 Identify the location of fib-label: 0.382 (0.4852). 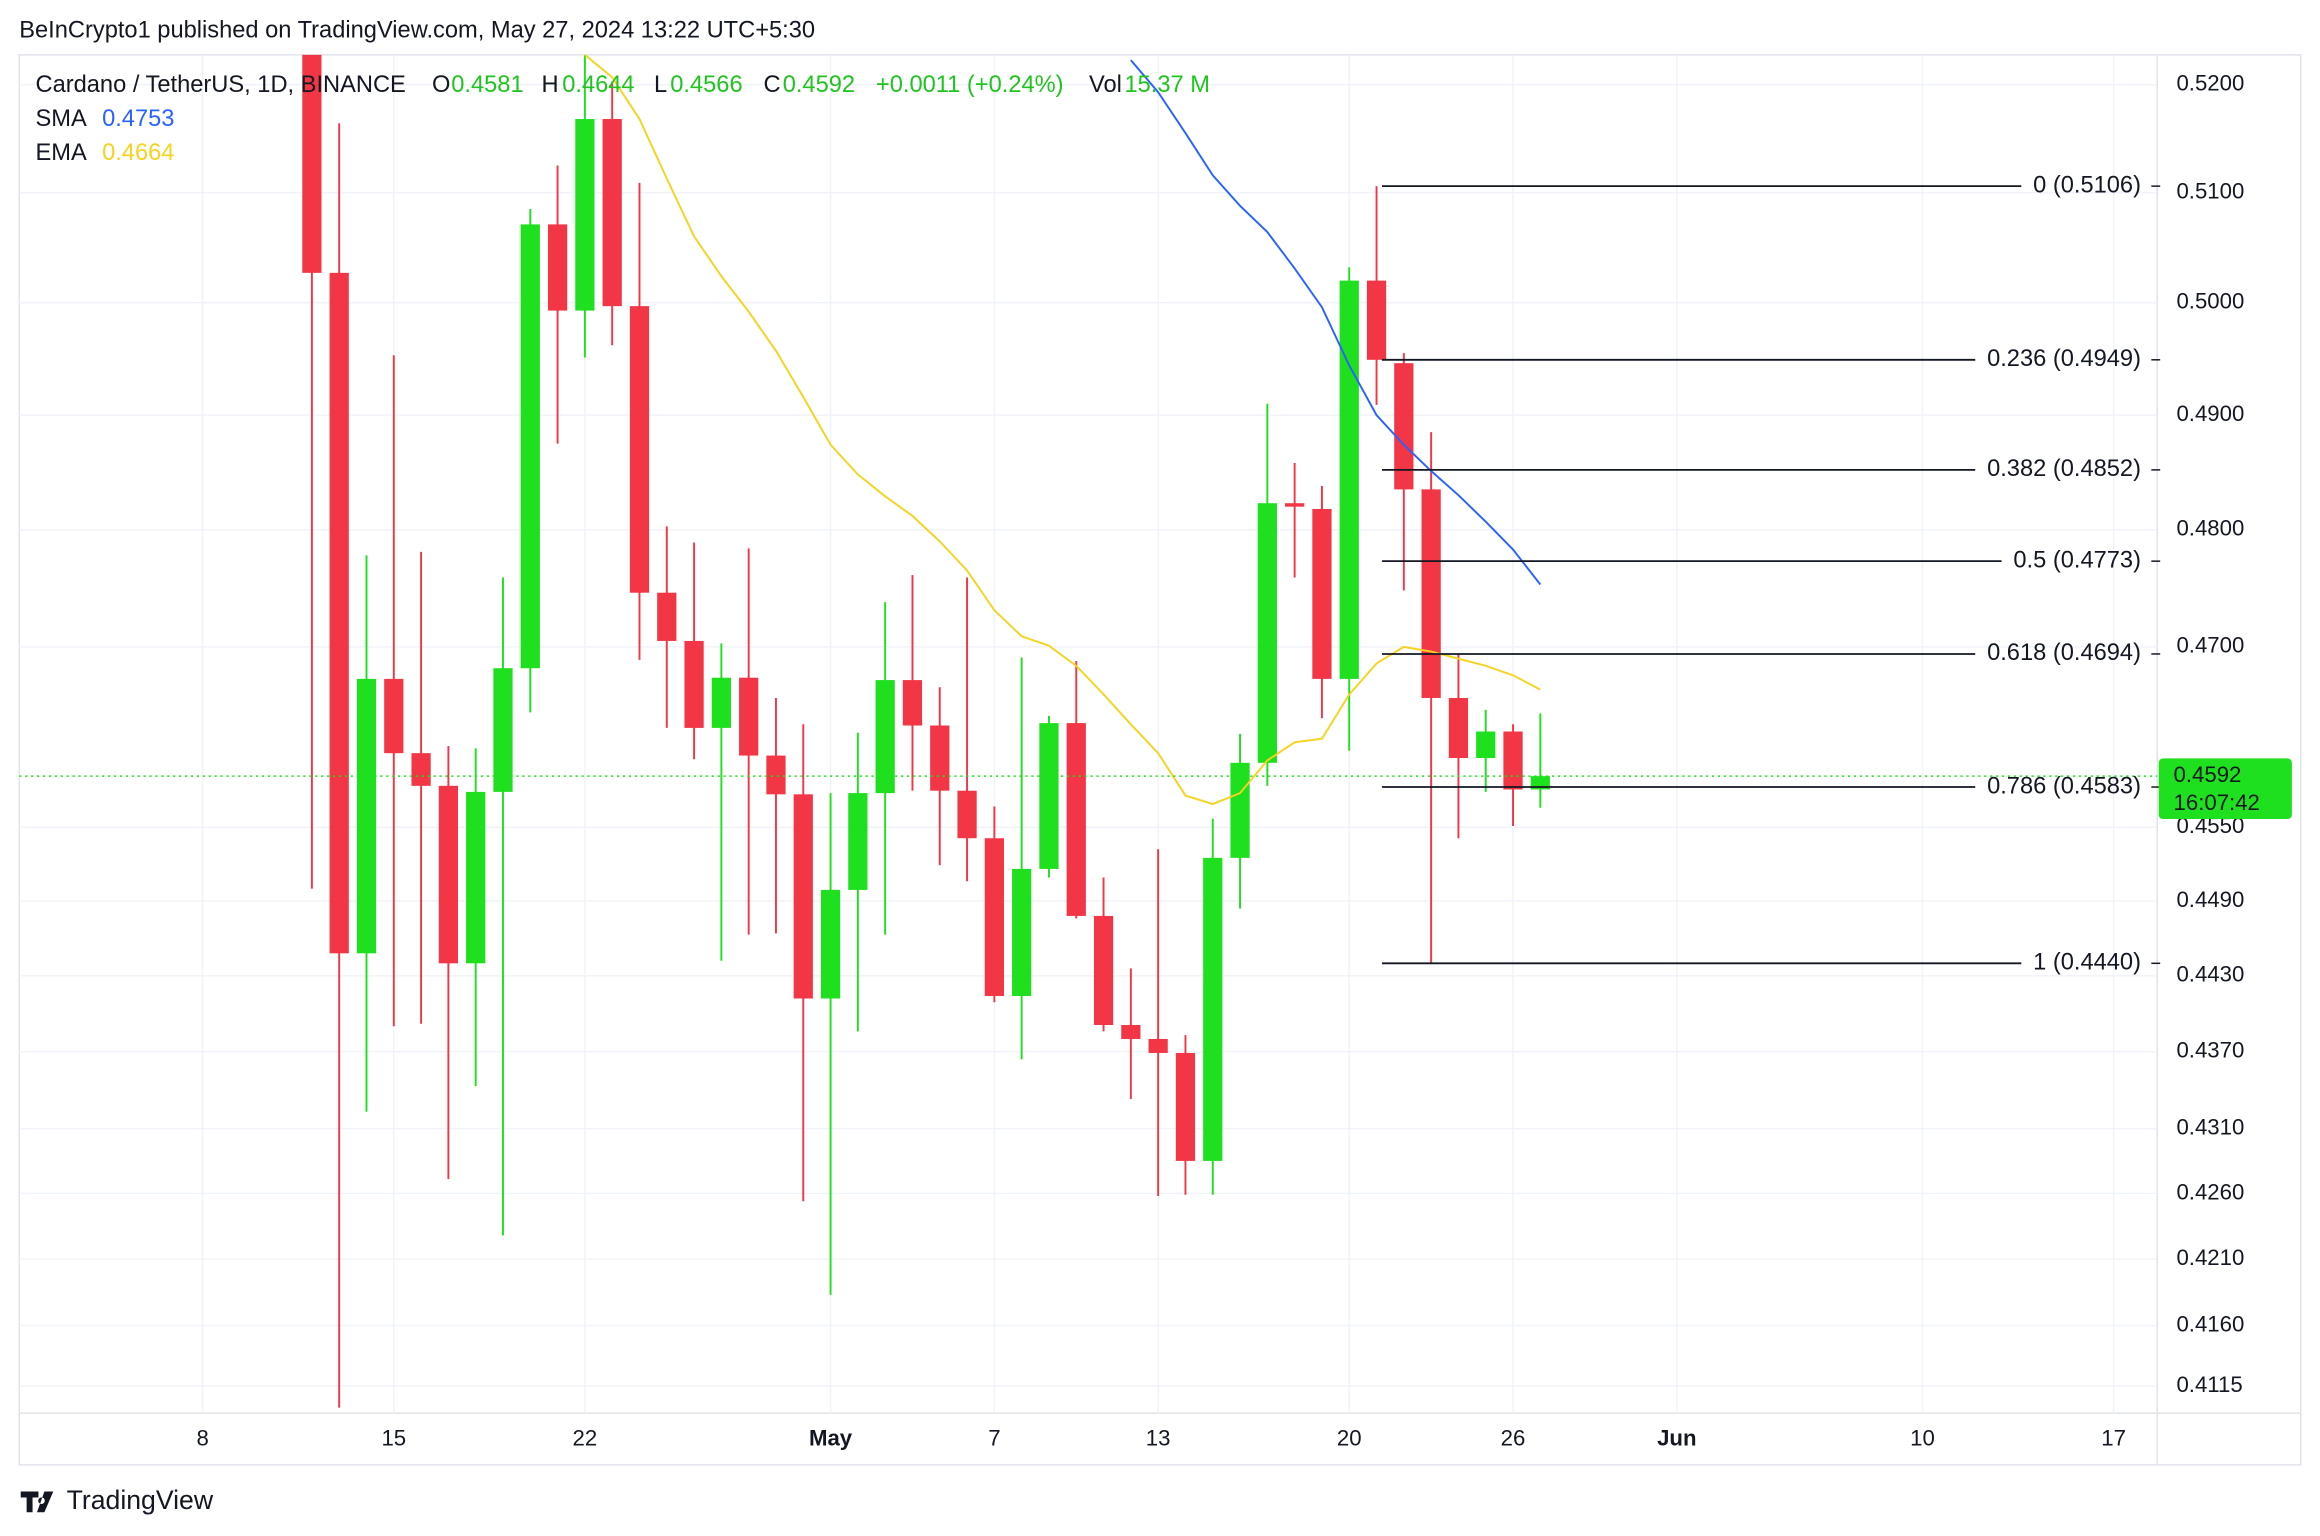
(2064, 469).